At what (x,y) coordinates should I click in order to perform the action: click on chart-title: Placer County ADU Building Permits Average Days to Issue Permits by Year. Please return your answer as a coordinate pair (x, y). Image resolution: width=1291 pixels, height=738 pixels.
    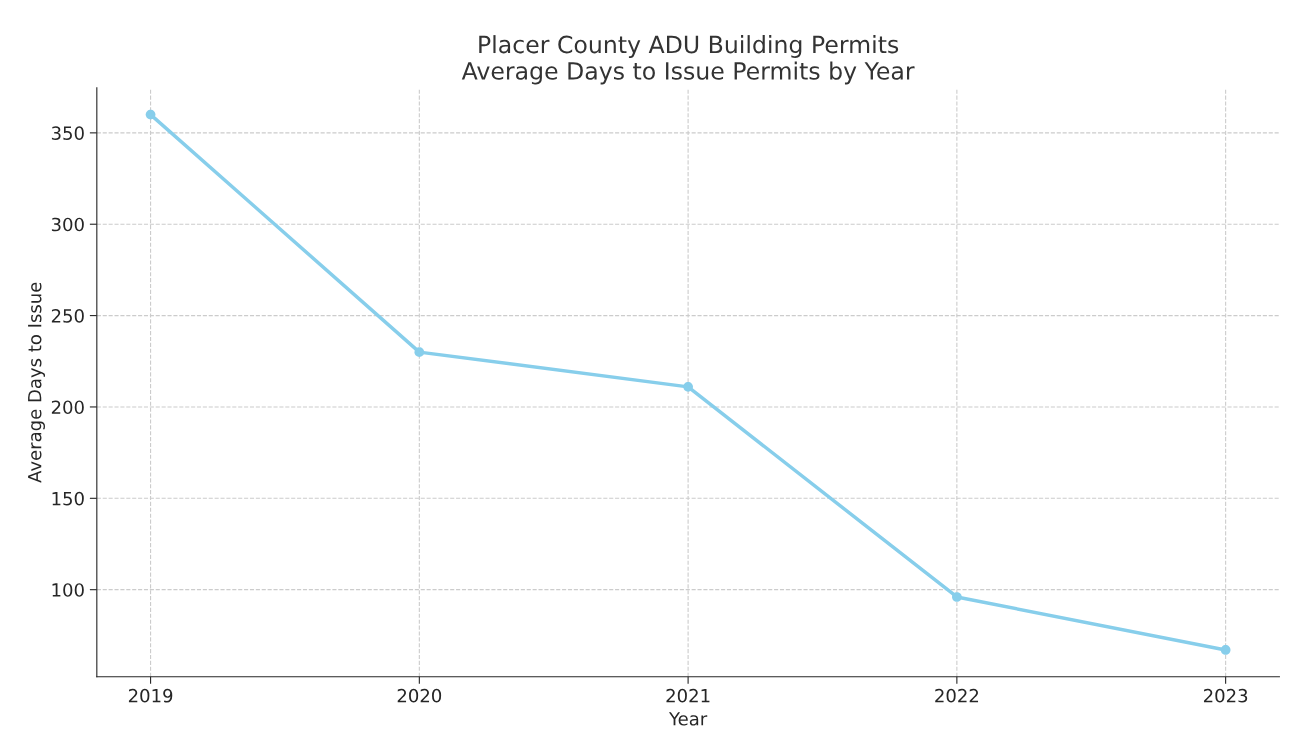
    Looking at the image, I should click on (688, 60).